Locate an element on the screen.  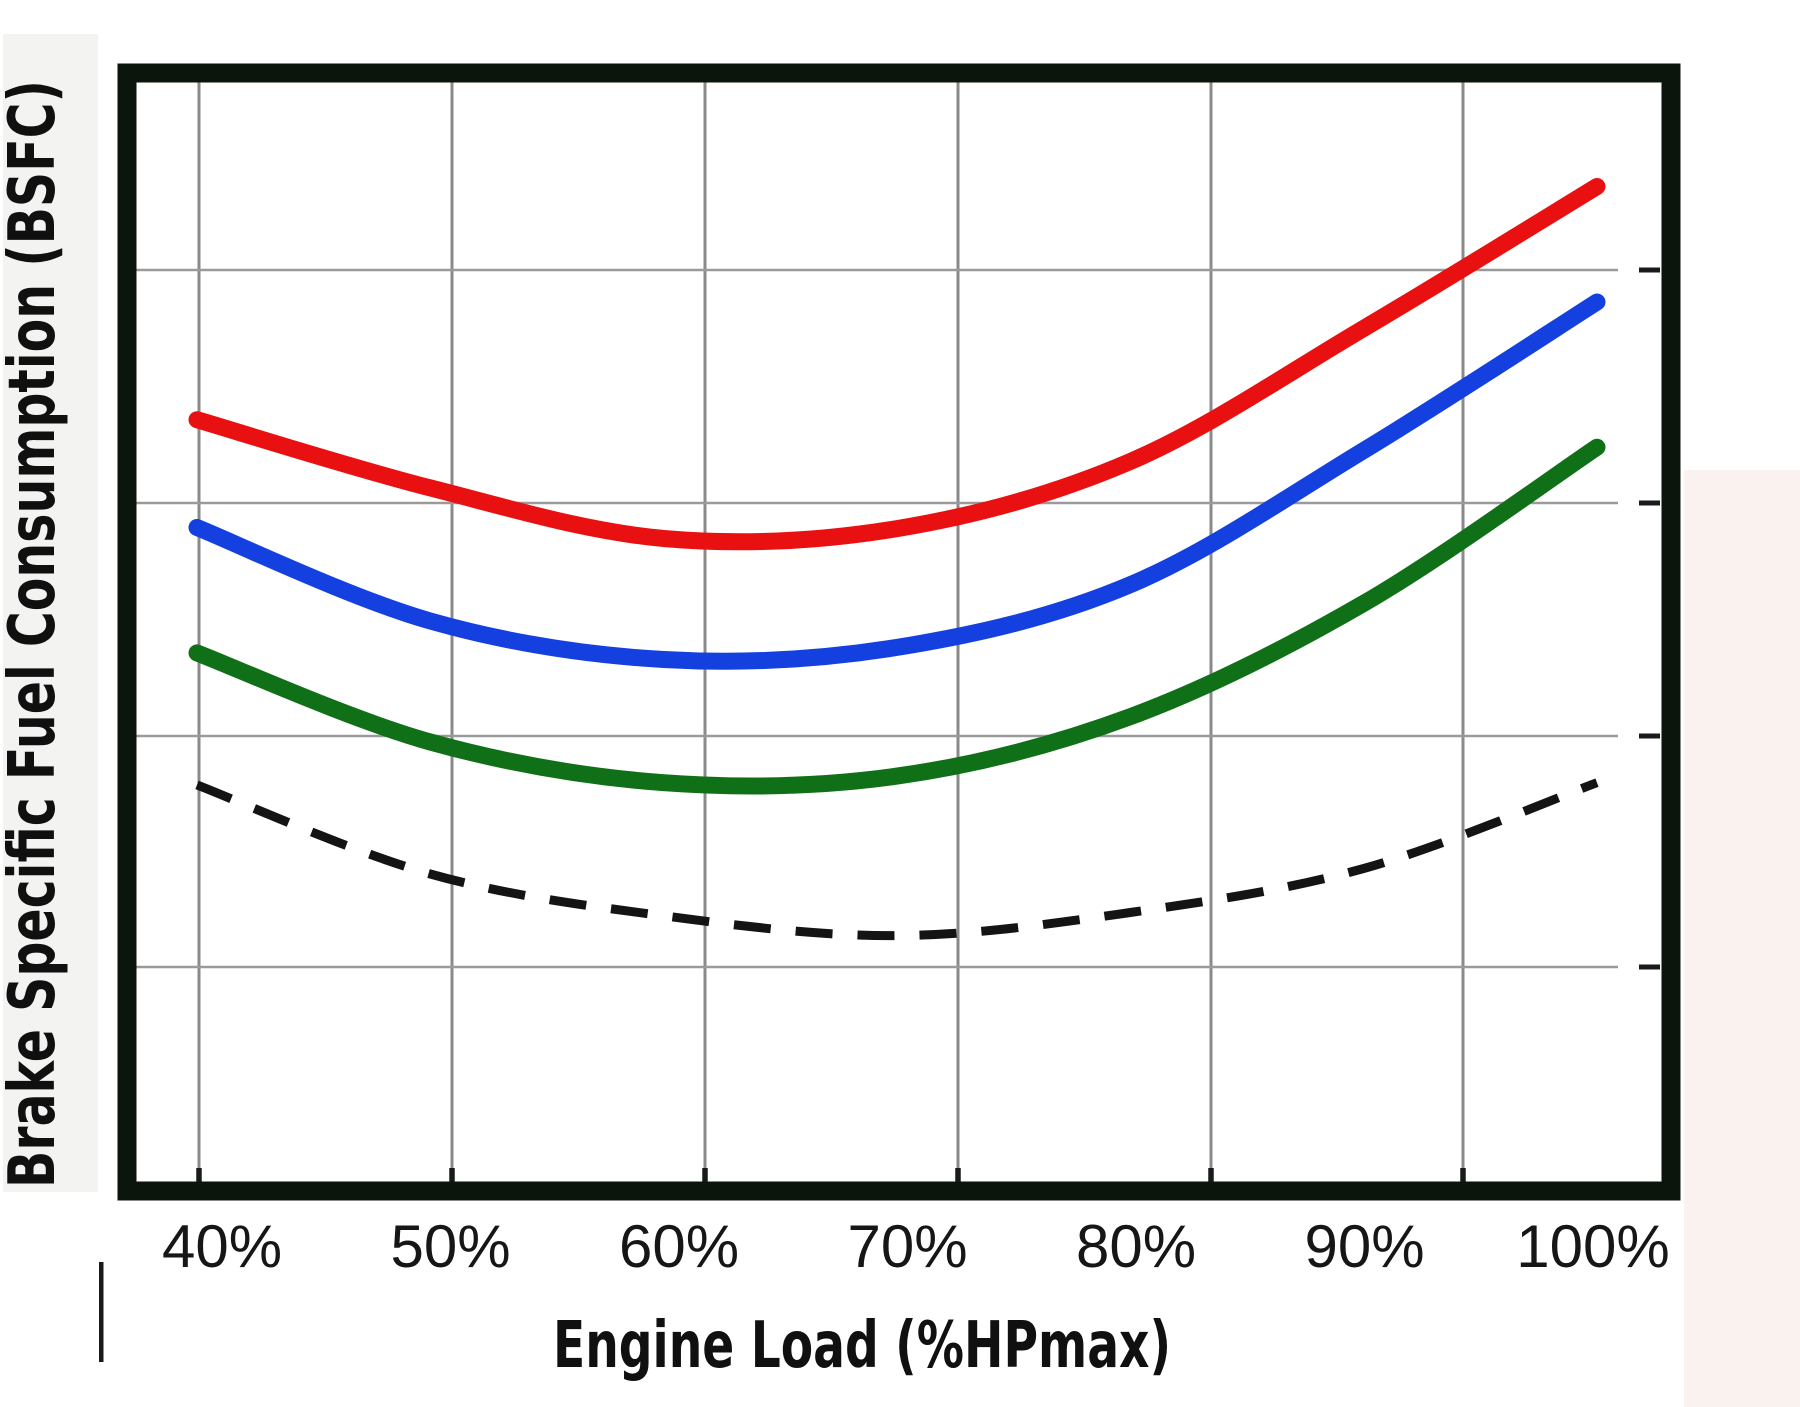
x-tick-label: 90% is located at coordinates (1364, 1246).